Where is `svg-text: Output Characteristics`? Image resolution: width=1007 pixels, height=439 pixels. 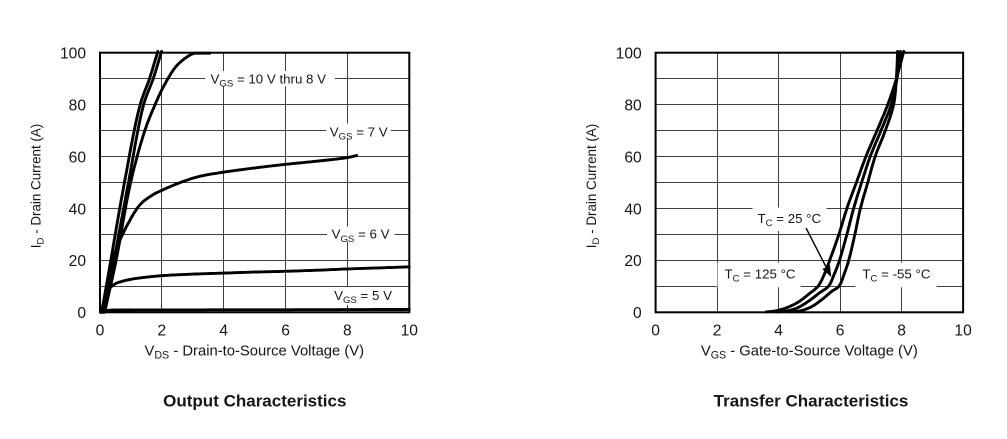 svg-text: Output Characteristics is located at coordinates (254, 400).